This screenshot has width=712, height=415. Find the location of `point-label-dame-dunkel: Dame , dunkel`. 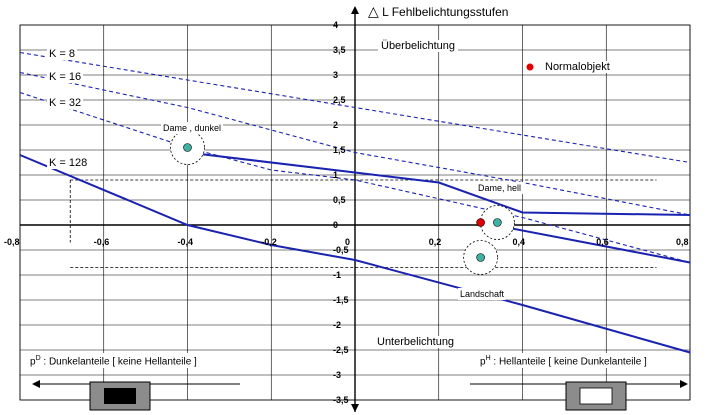

point-label-dame-dunkel: Dame , dunkel is located at coordinates (192, 128).